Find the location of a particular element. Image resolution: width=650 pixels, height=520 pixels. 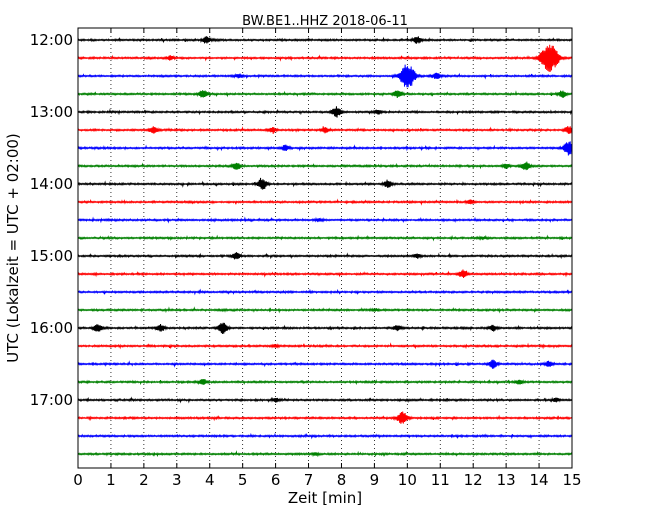

x-tick-label: 15 is located at coordinates (571, 480).